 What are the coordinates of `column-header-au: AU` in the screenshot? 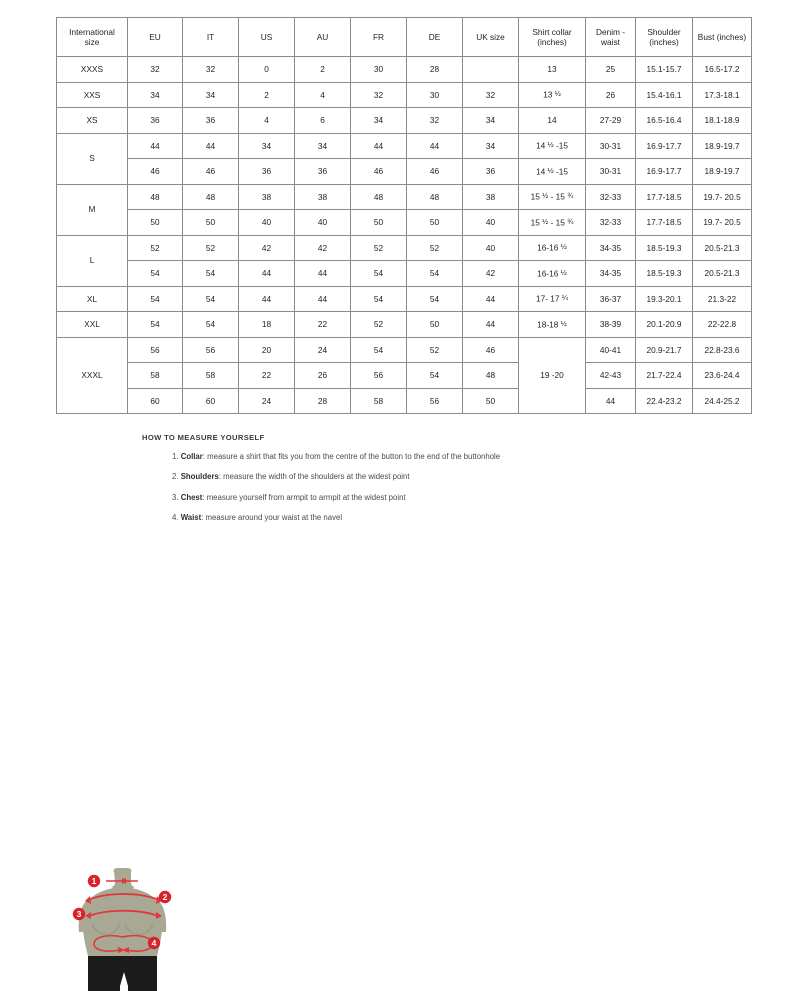 It's located at (322, 37).